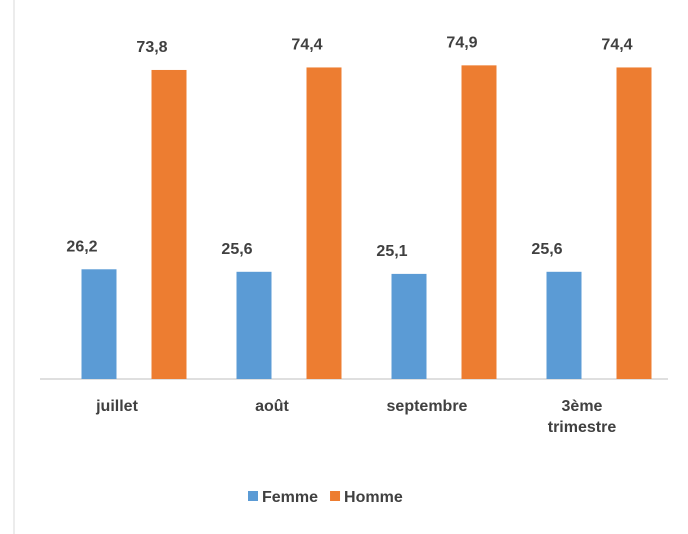 This screenshot has height=534, width=688. What do you see at coordinates (391, 251) in the screenshot?
I see `data-label: 25,1` at bounding box center [391, 251].